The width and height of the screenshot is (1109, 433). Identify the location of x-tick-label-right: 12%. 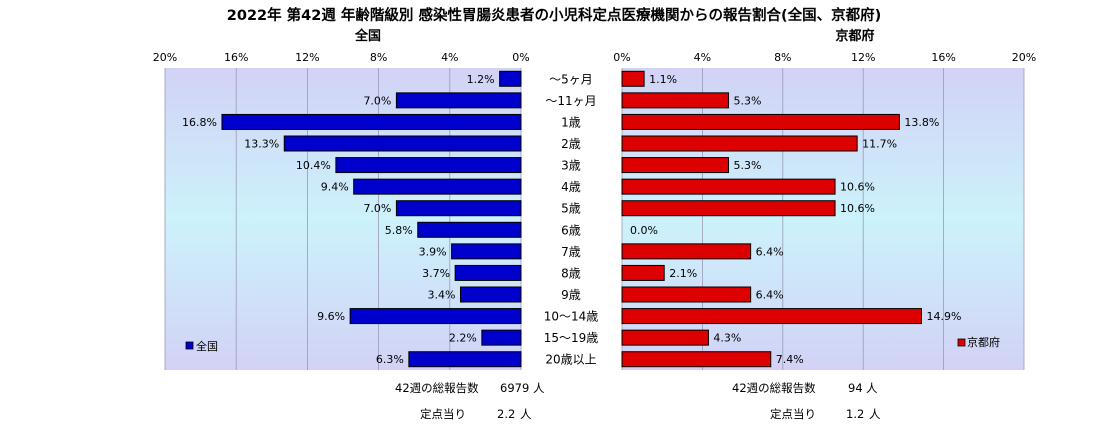
(863, 57).